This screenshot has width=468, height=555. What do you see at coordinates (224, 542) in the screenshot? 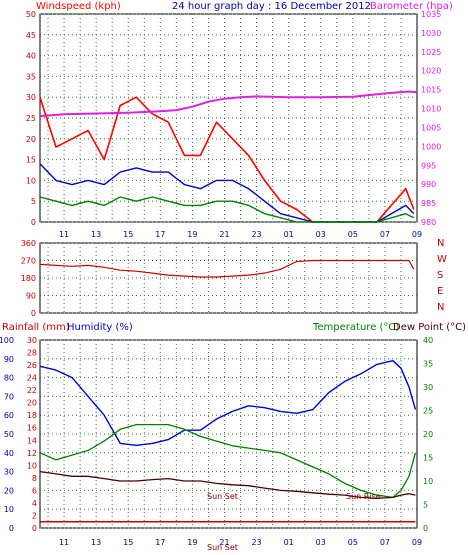
I see `hour-tick-label-lower: 21` at bounding box center [224, 542].